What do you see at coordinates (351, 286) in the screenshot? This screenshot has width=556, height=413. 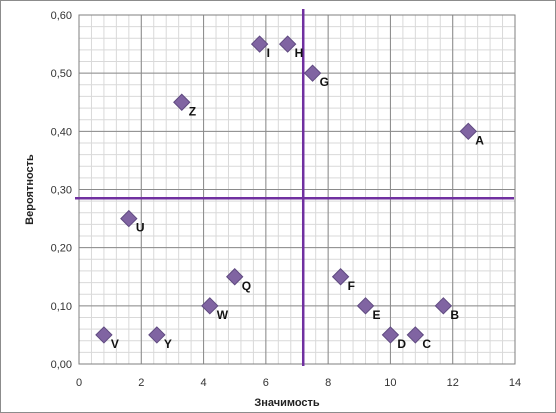 I see `data-point-label: F` at bounding box center [351, 286].